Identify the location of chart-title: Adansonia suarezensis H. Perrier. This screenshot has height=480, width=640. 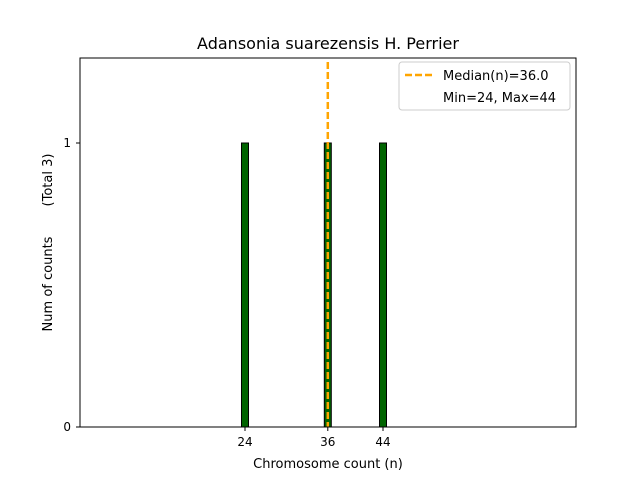
(328, 43).